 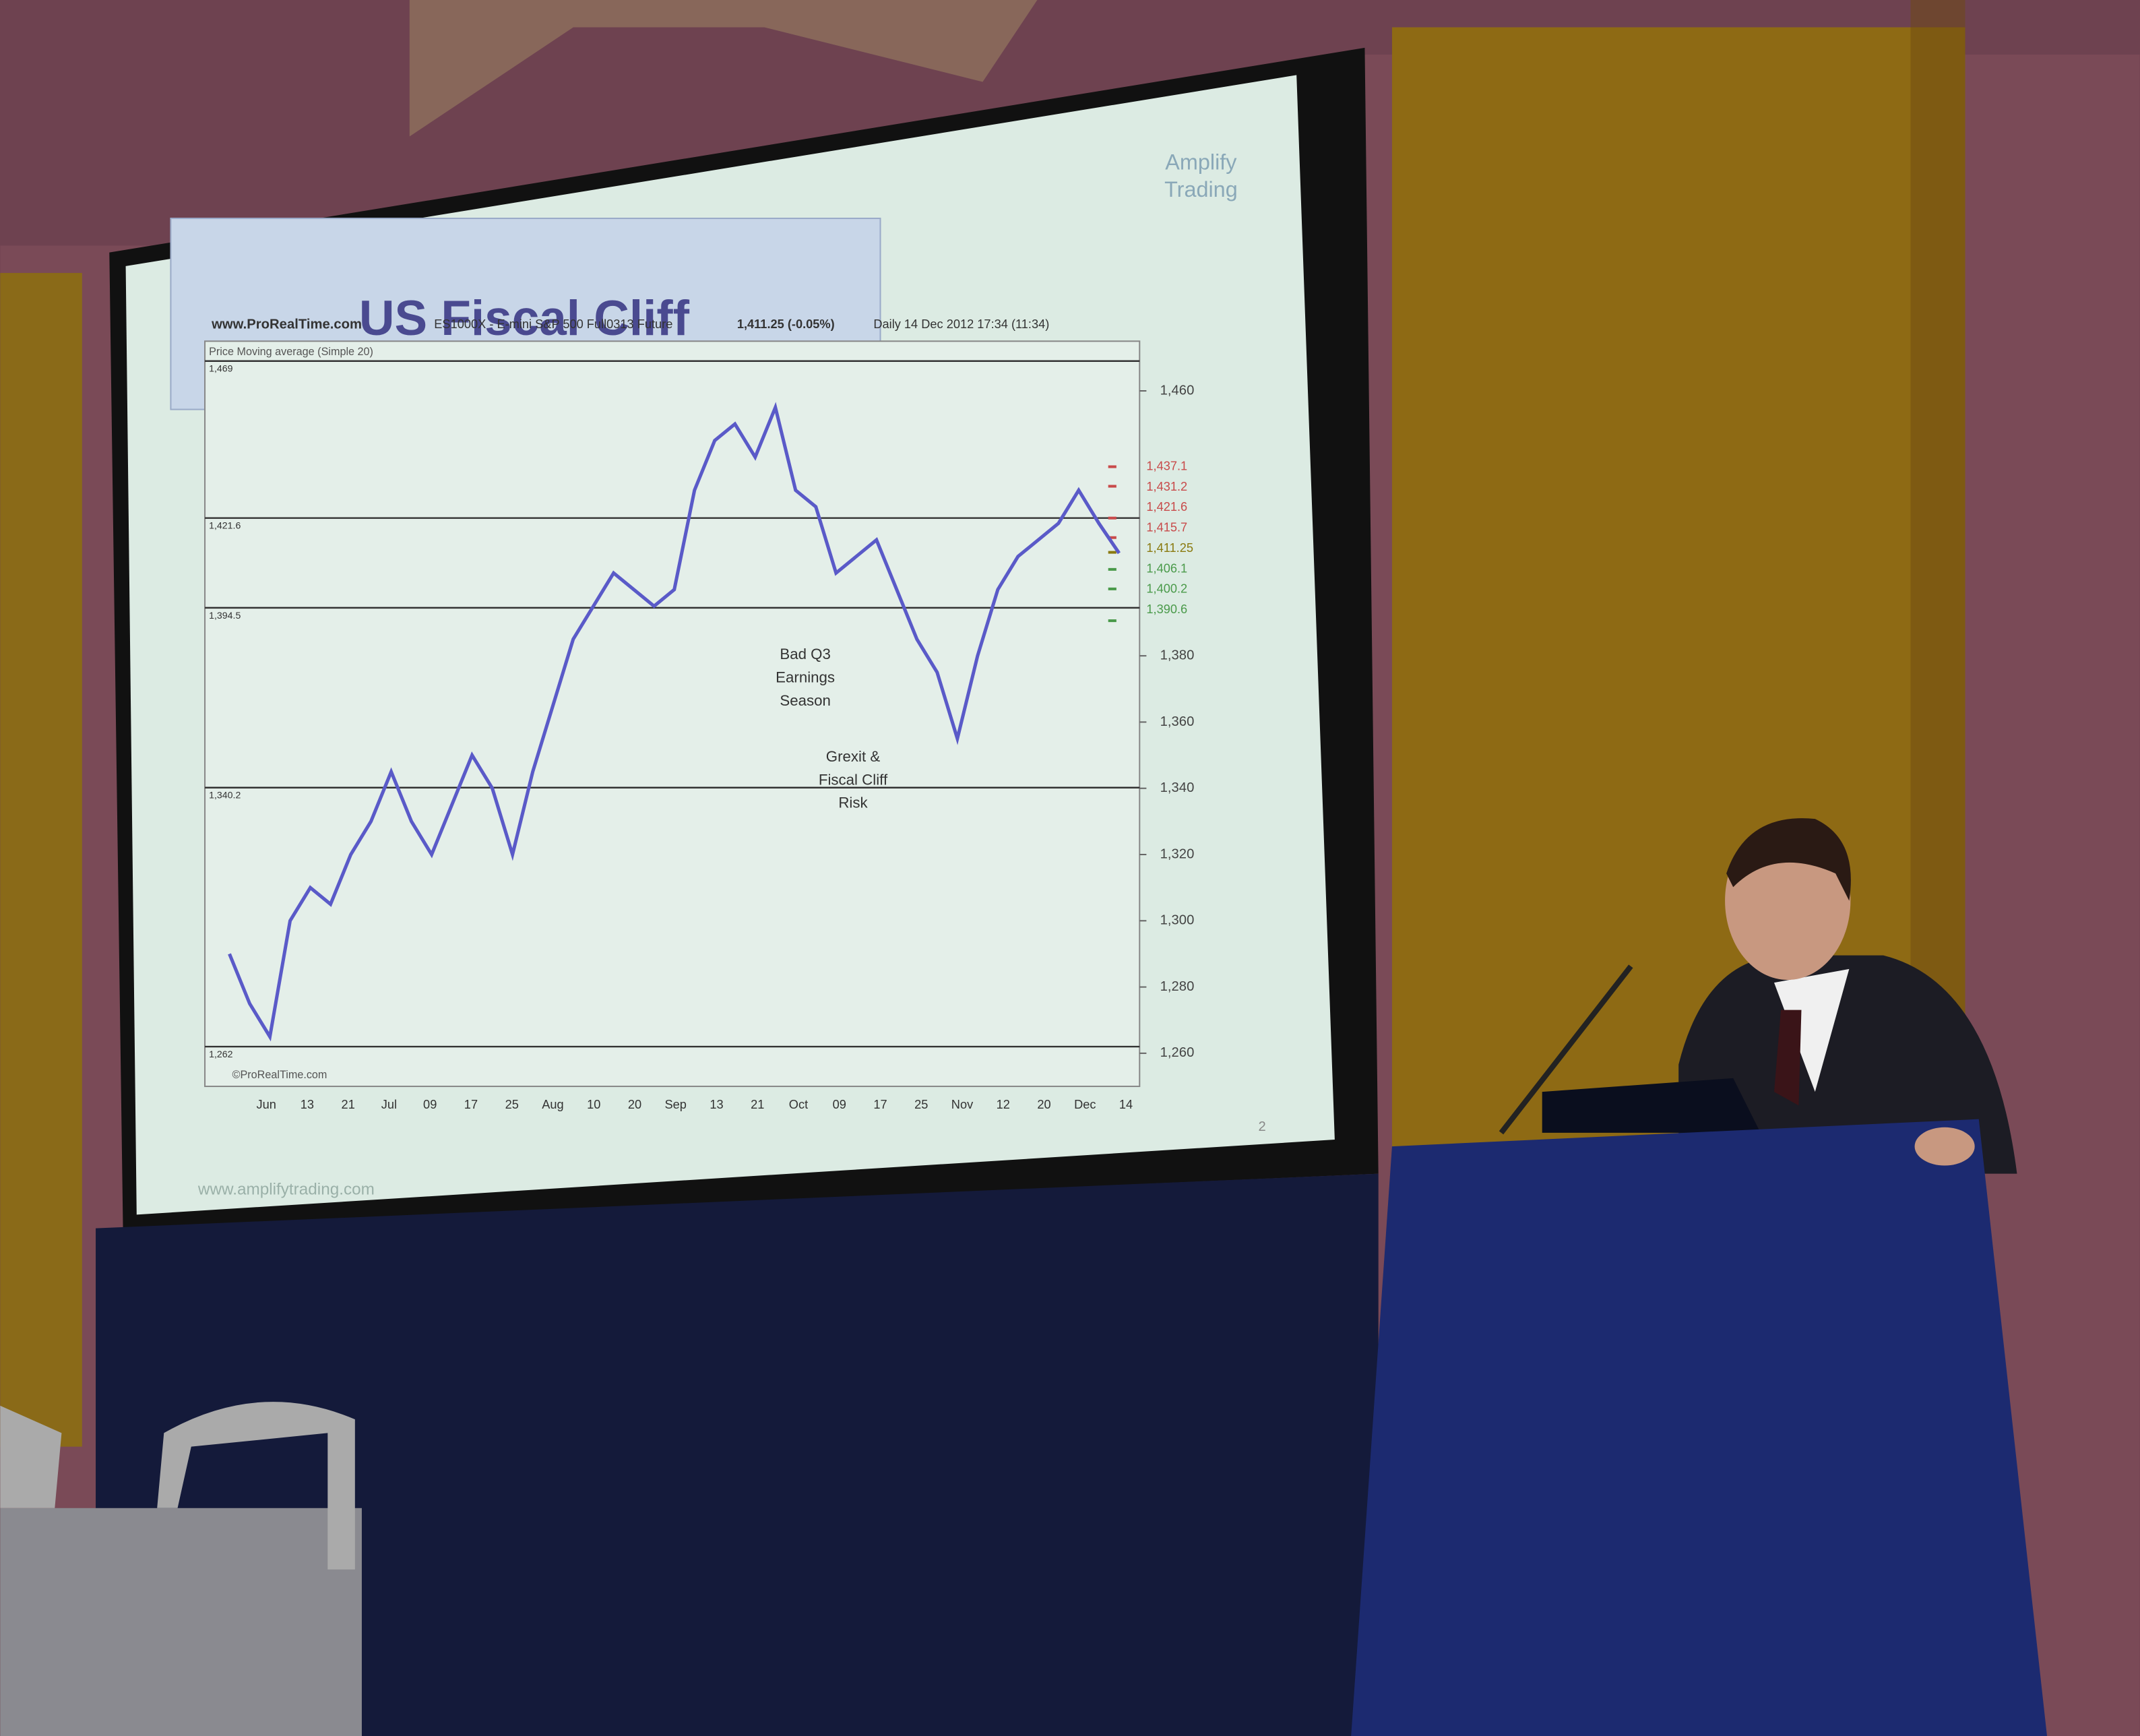 I want to click on y-tick-label: 1,340, so click(x=1177, y=787).